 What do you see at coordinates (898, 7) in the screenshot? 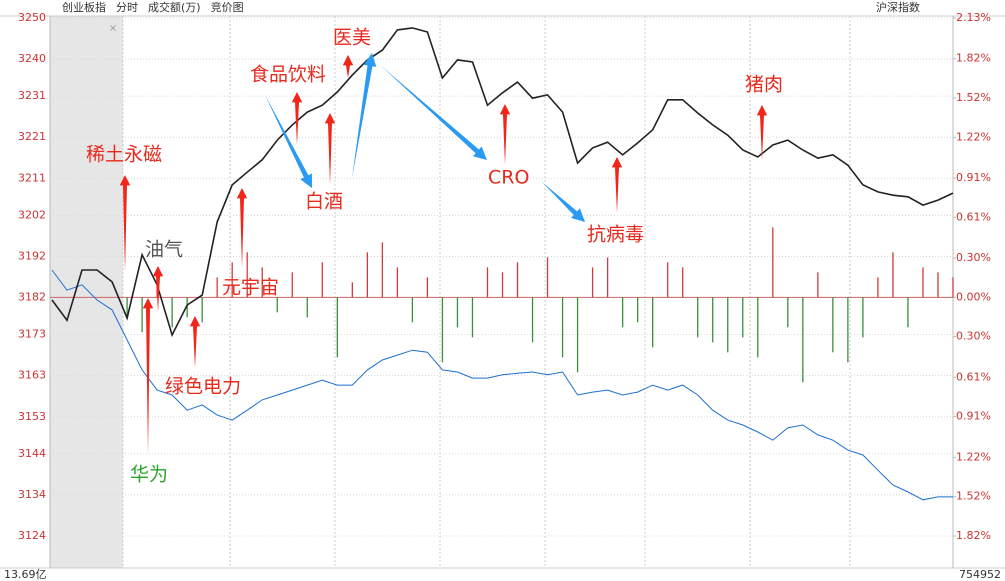
I see `index-switch: 沪深指数` at bounding box center [898, 7].